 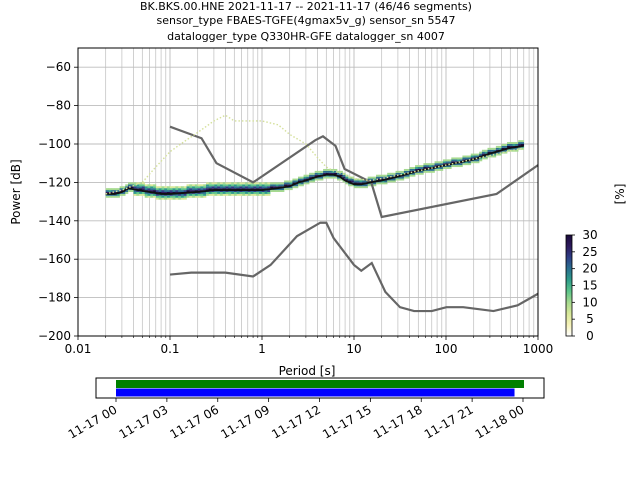 What do you see at coordinates (93, 421) in the screenshot?
I see `timeline-tick-label: 11-17 00` at bounding box center [93, 421].